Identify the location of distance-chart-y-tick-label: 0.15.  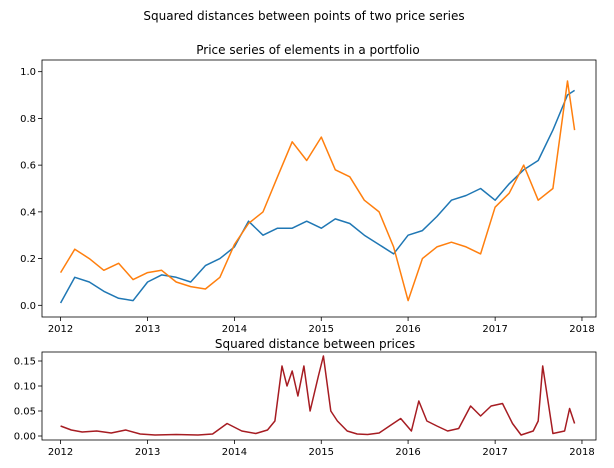
(25, 362).